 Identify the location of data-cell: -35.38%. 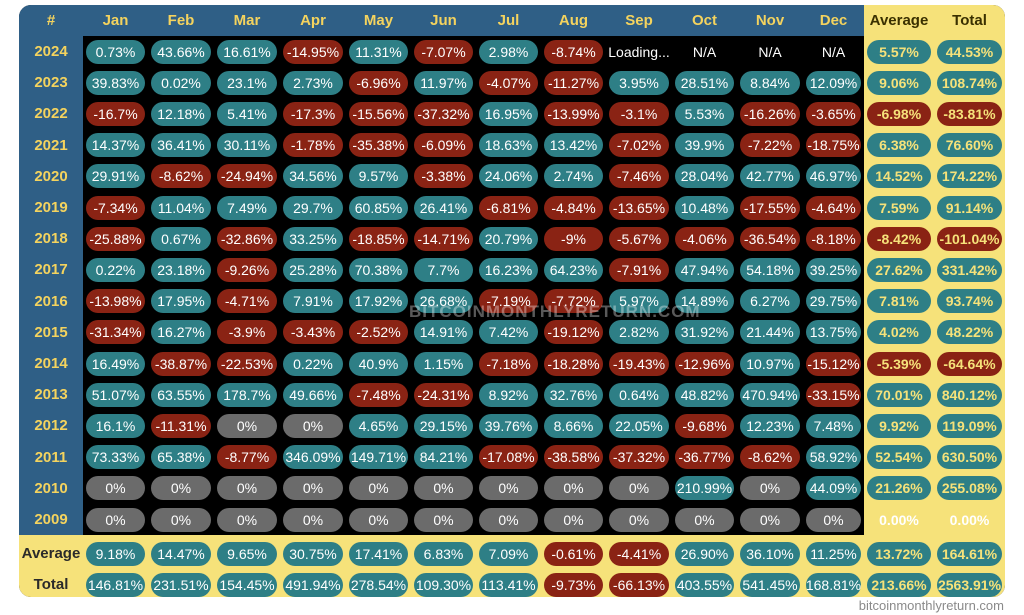
(378, 145).